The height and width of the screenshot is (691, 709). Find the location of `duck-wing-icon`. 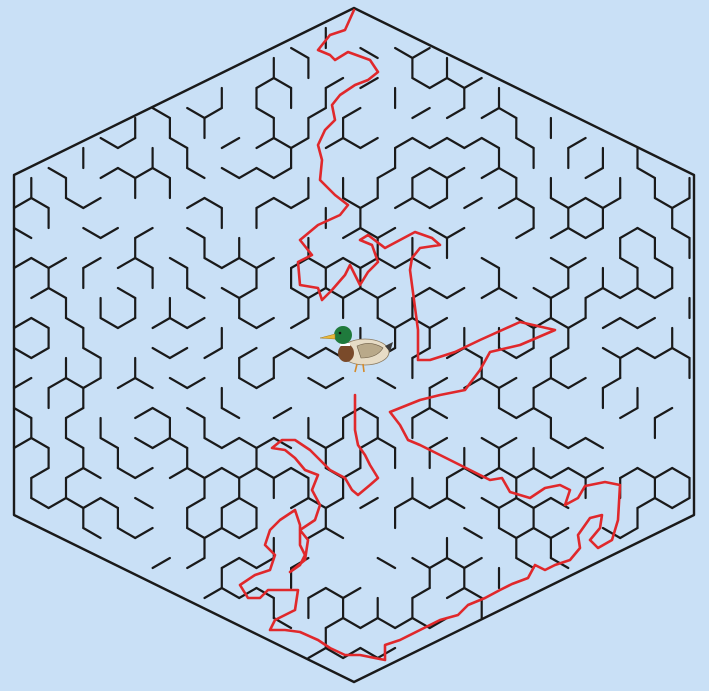

duck-wing-icon is located at coordinates (370, 351).